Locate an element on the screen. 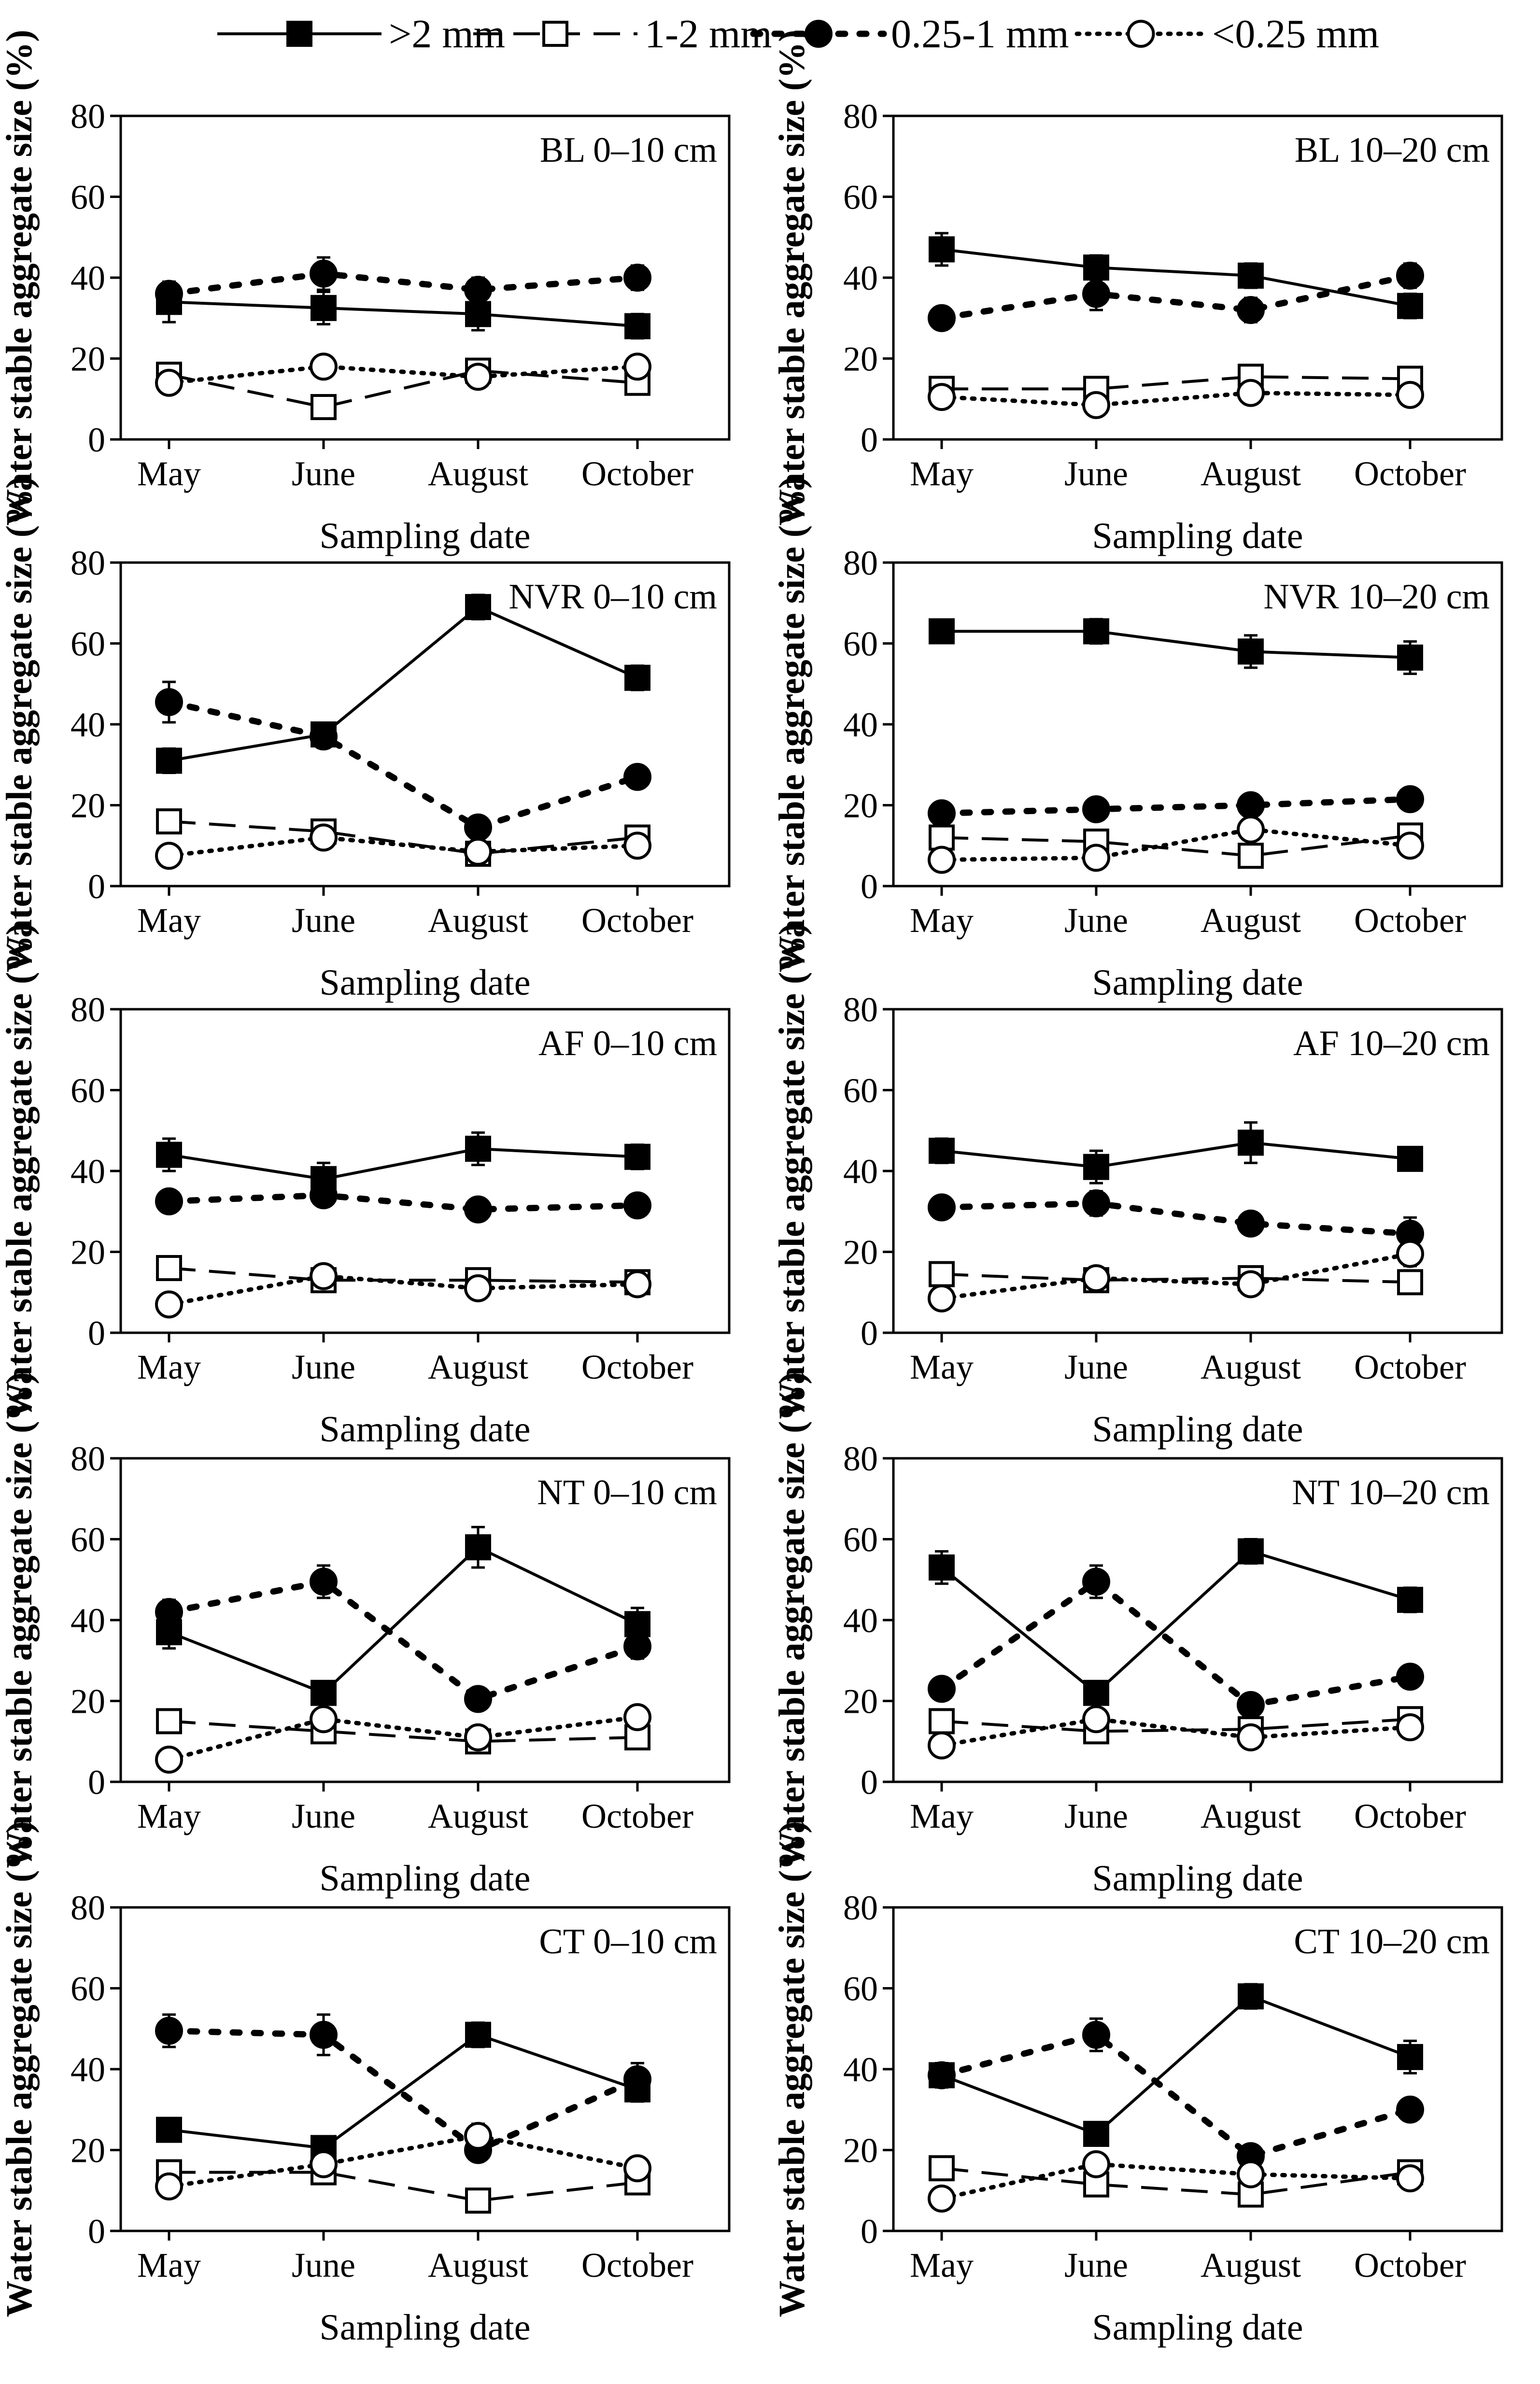 This screenshot has height=2384, width=1540. series-points-lt0-25-mm is located at coordinates (403, 1290).